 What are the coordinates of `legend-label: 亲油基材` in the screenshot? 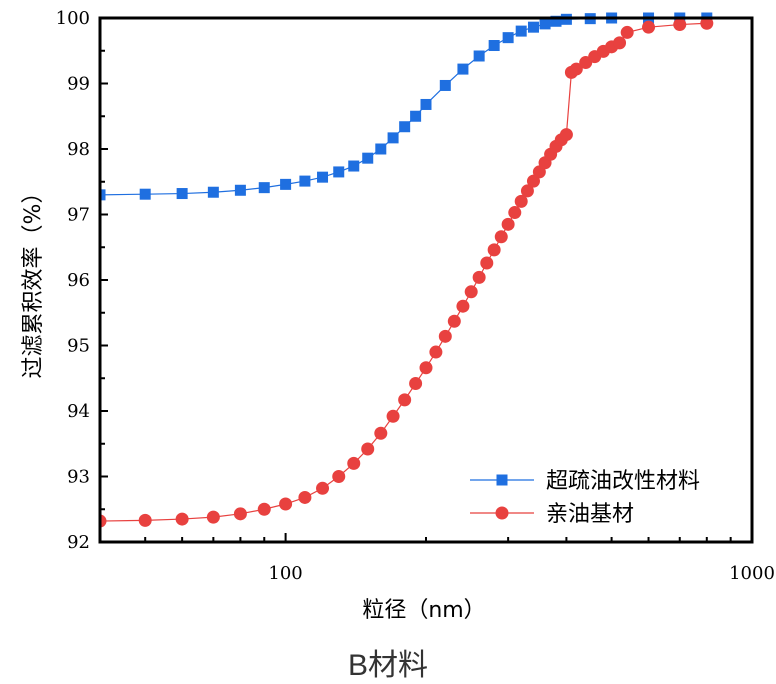 It's located at (590, 514).